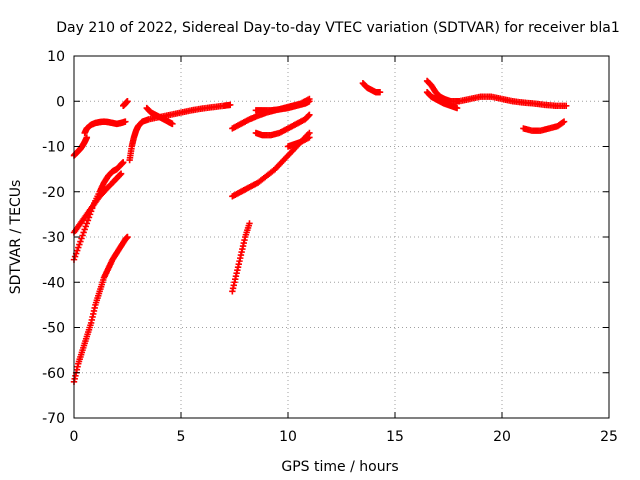 This screenshot has width=640, height=480. What do you see at coordinates (609, 437) in the screenshot?
I see `x-tick-label: 25` at bounding box center [609, 437].